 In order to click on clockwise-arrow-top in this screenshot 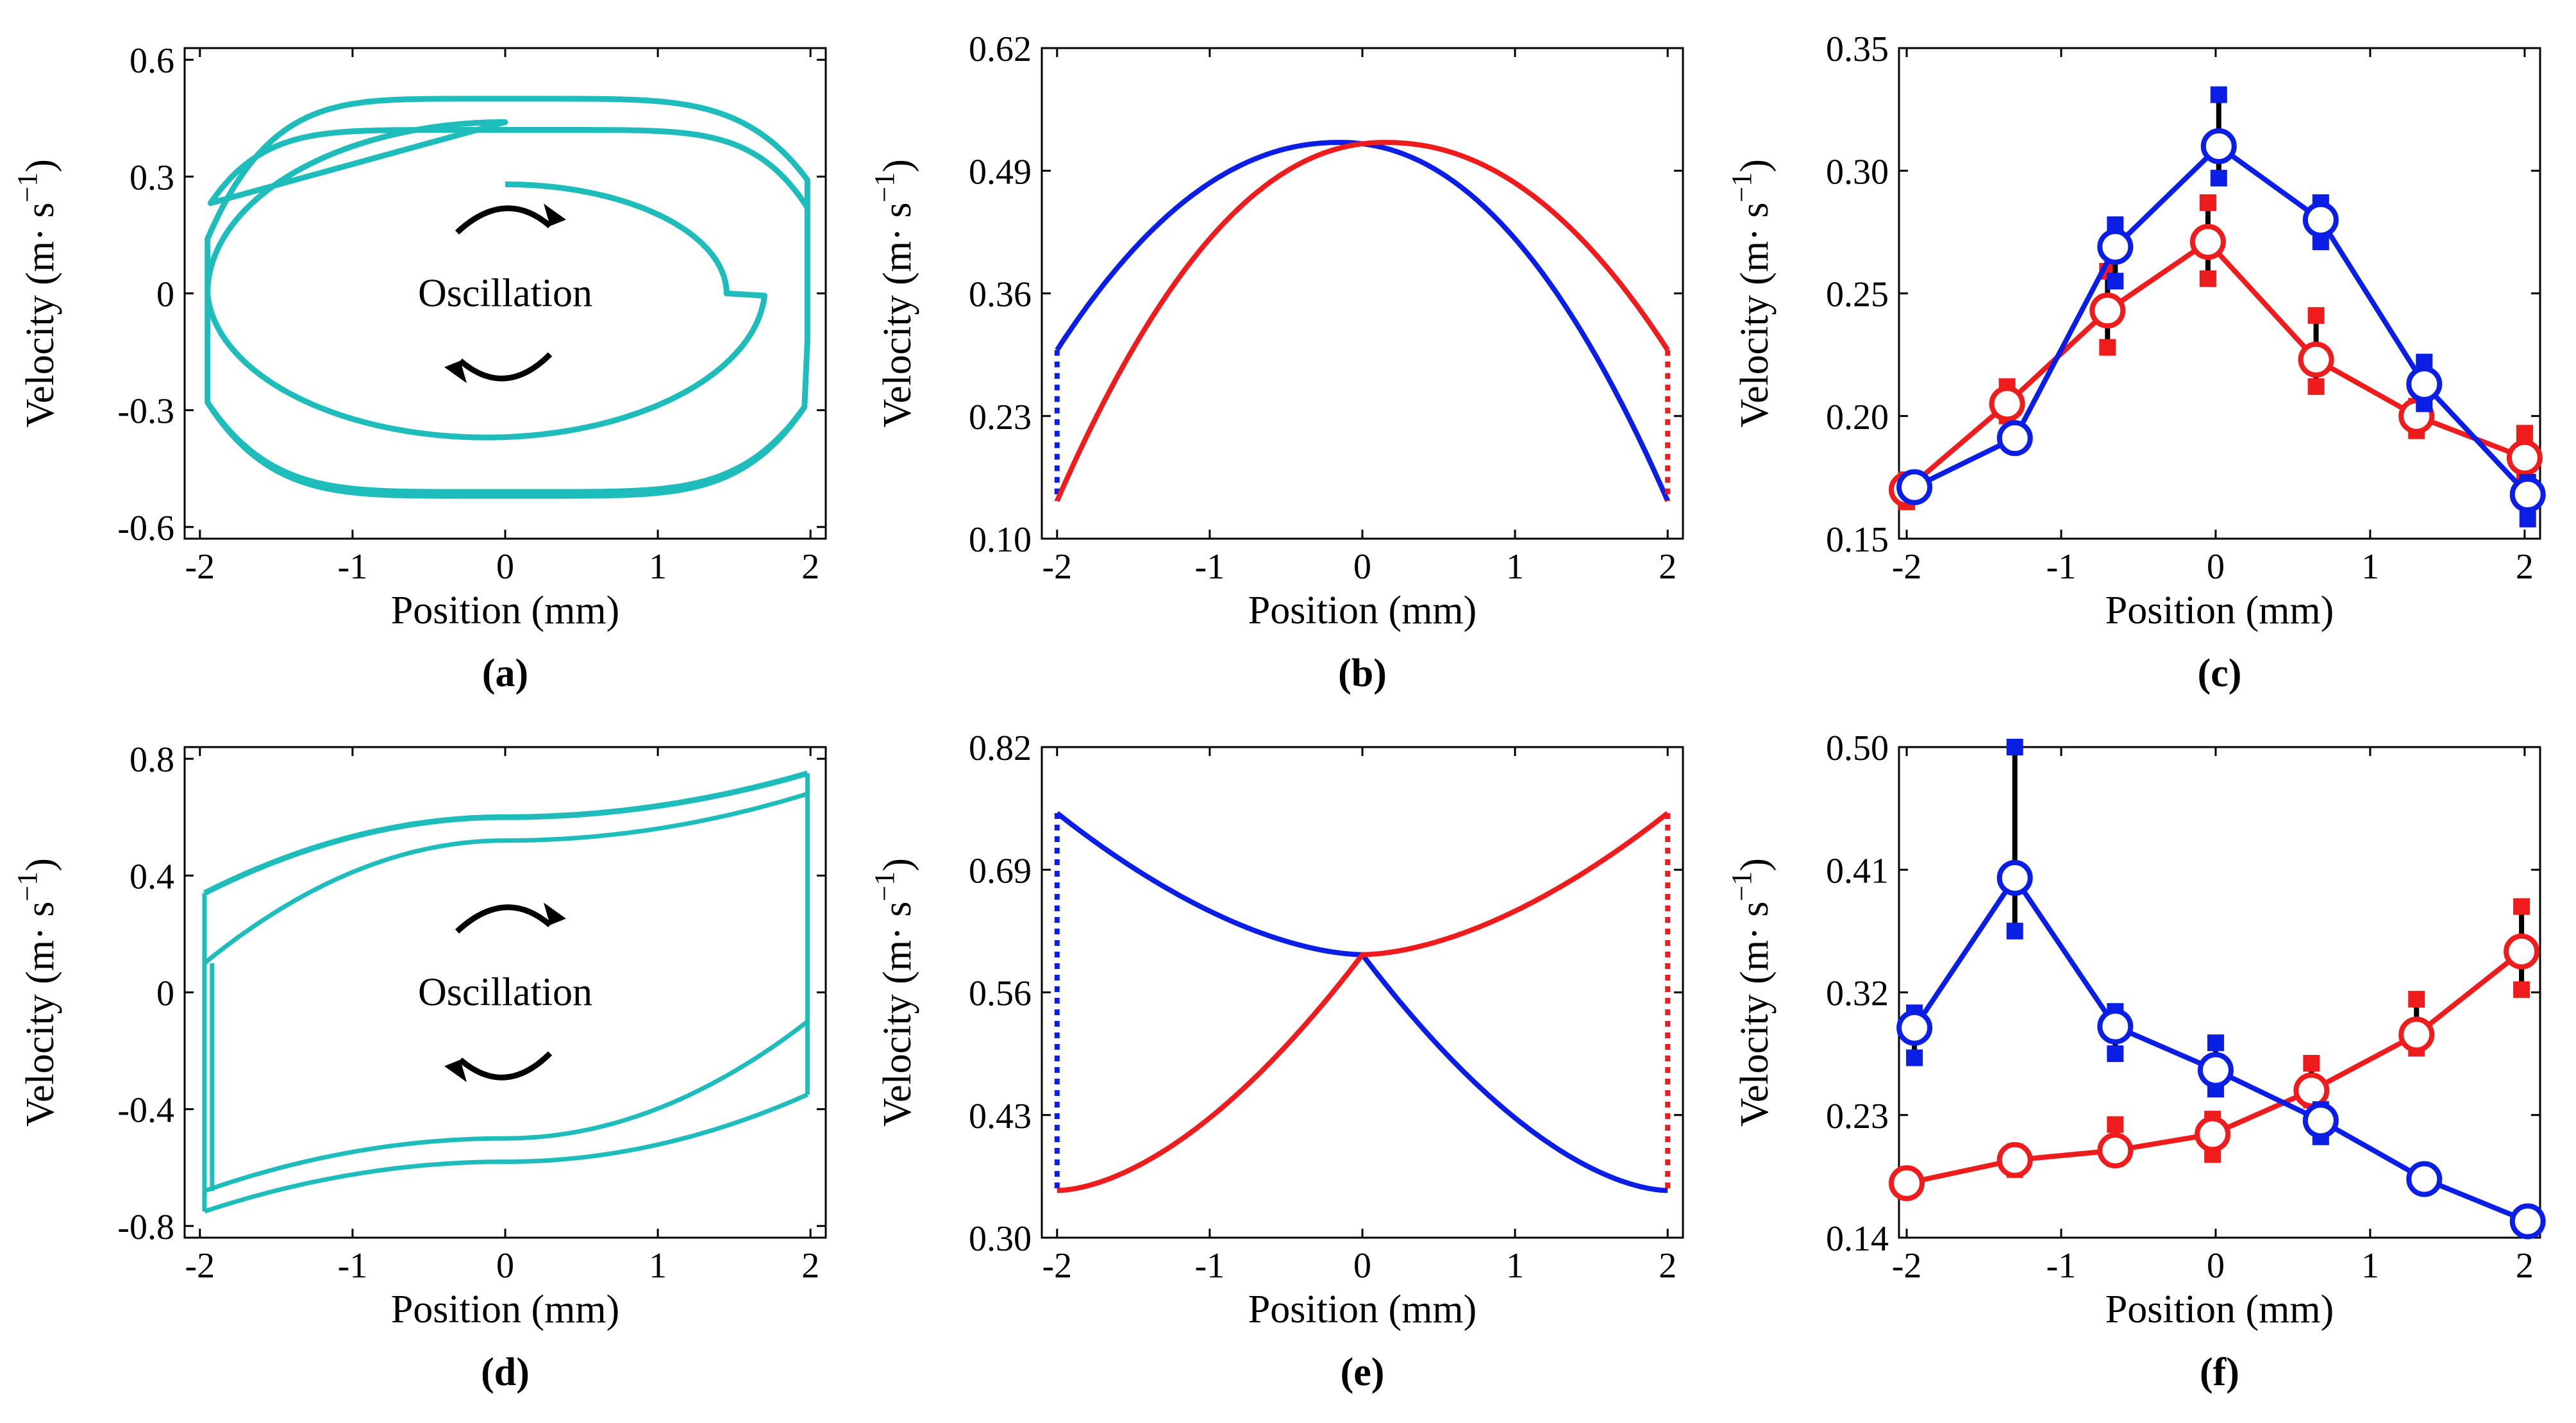, I will do `click(503, 919)`.